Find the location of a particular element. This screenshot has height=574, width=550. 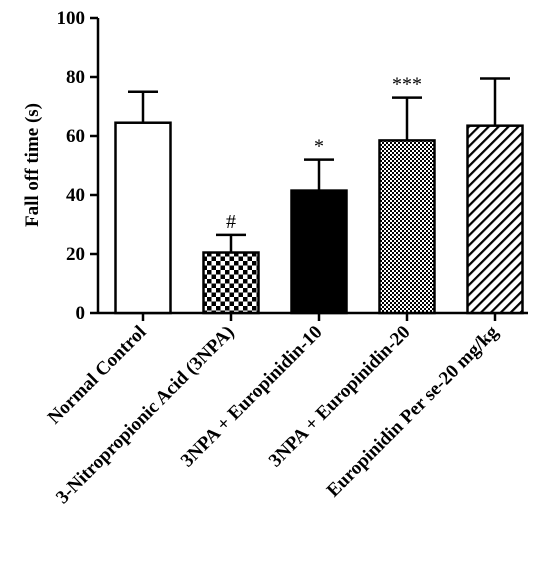

y-axis-title: Fall off time (s) is located at coordinates (32, 165).